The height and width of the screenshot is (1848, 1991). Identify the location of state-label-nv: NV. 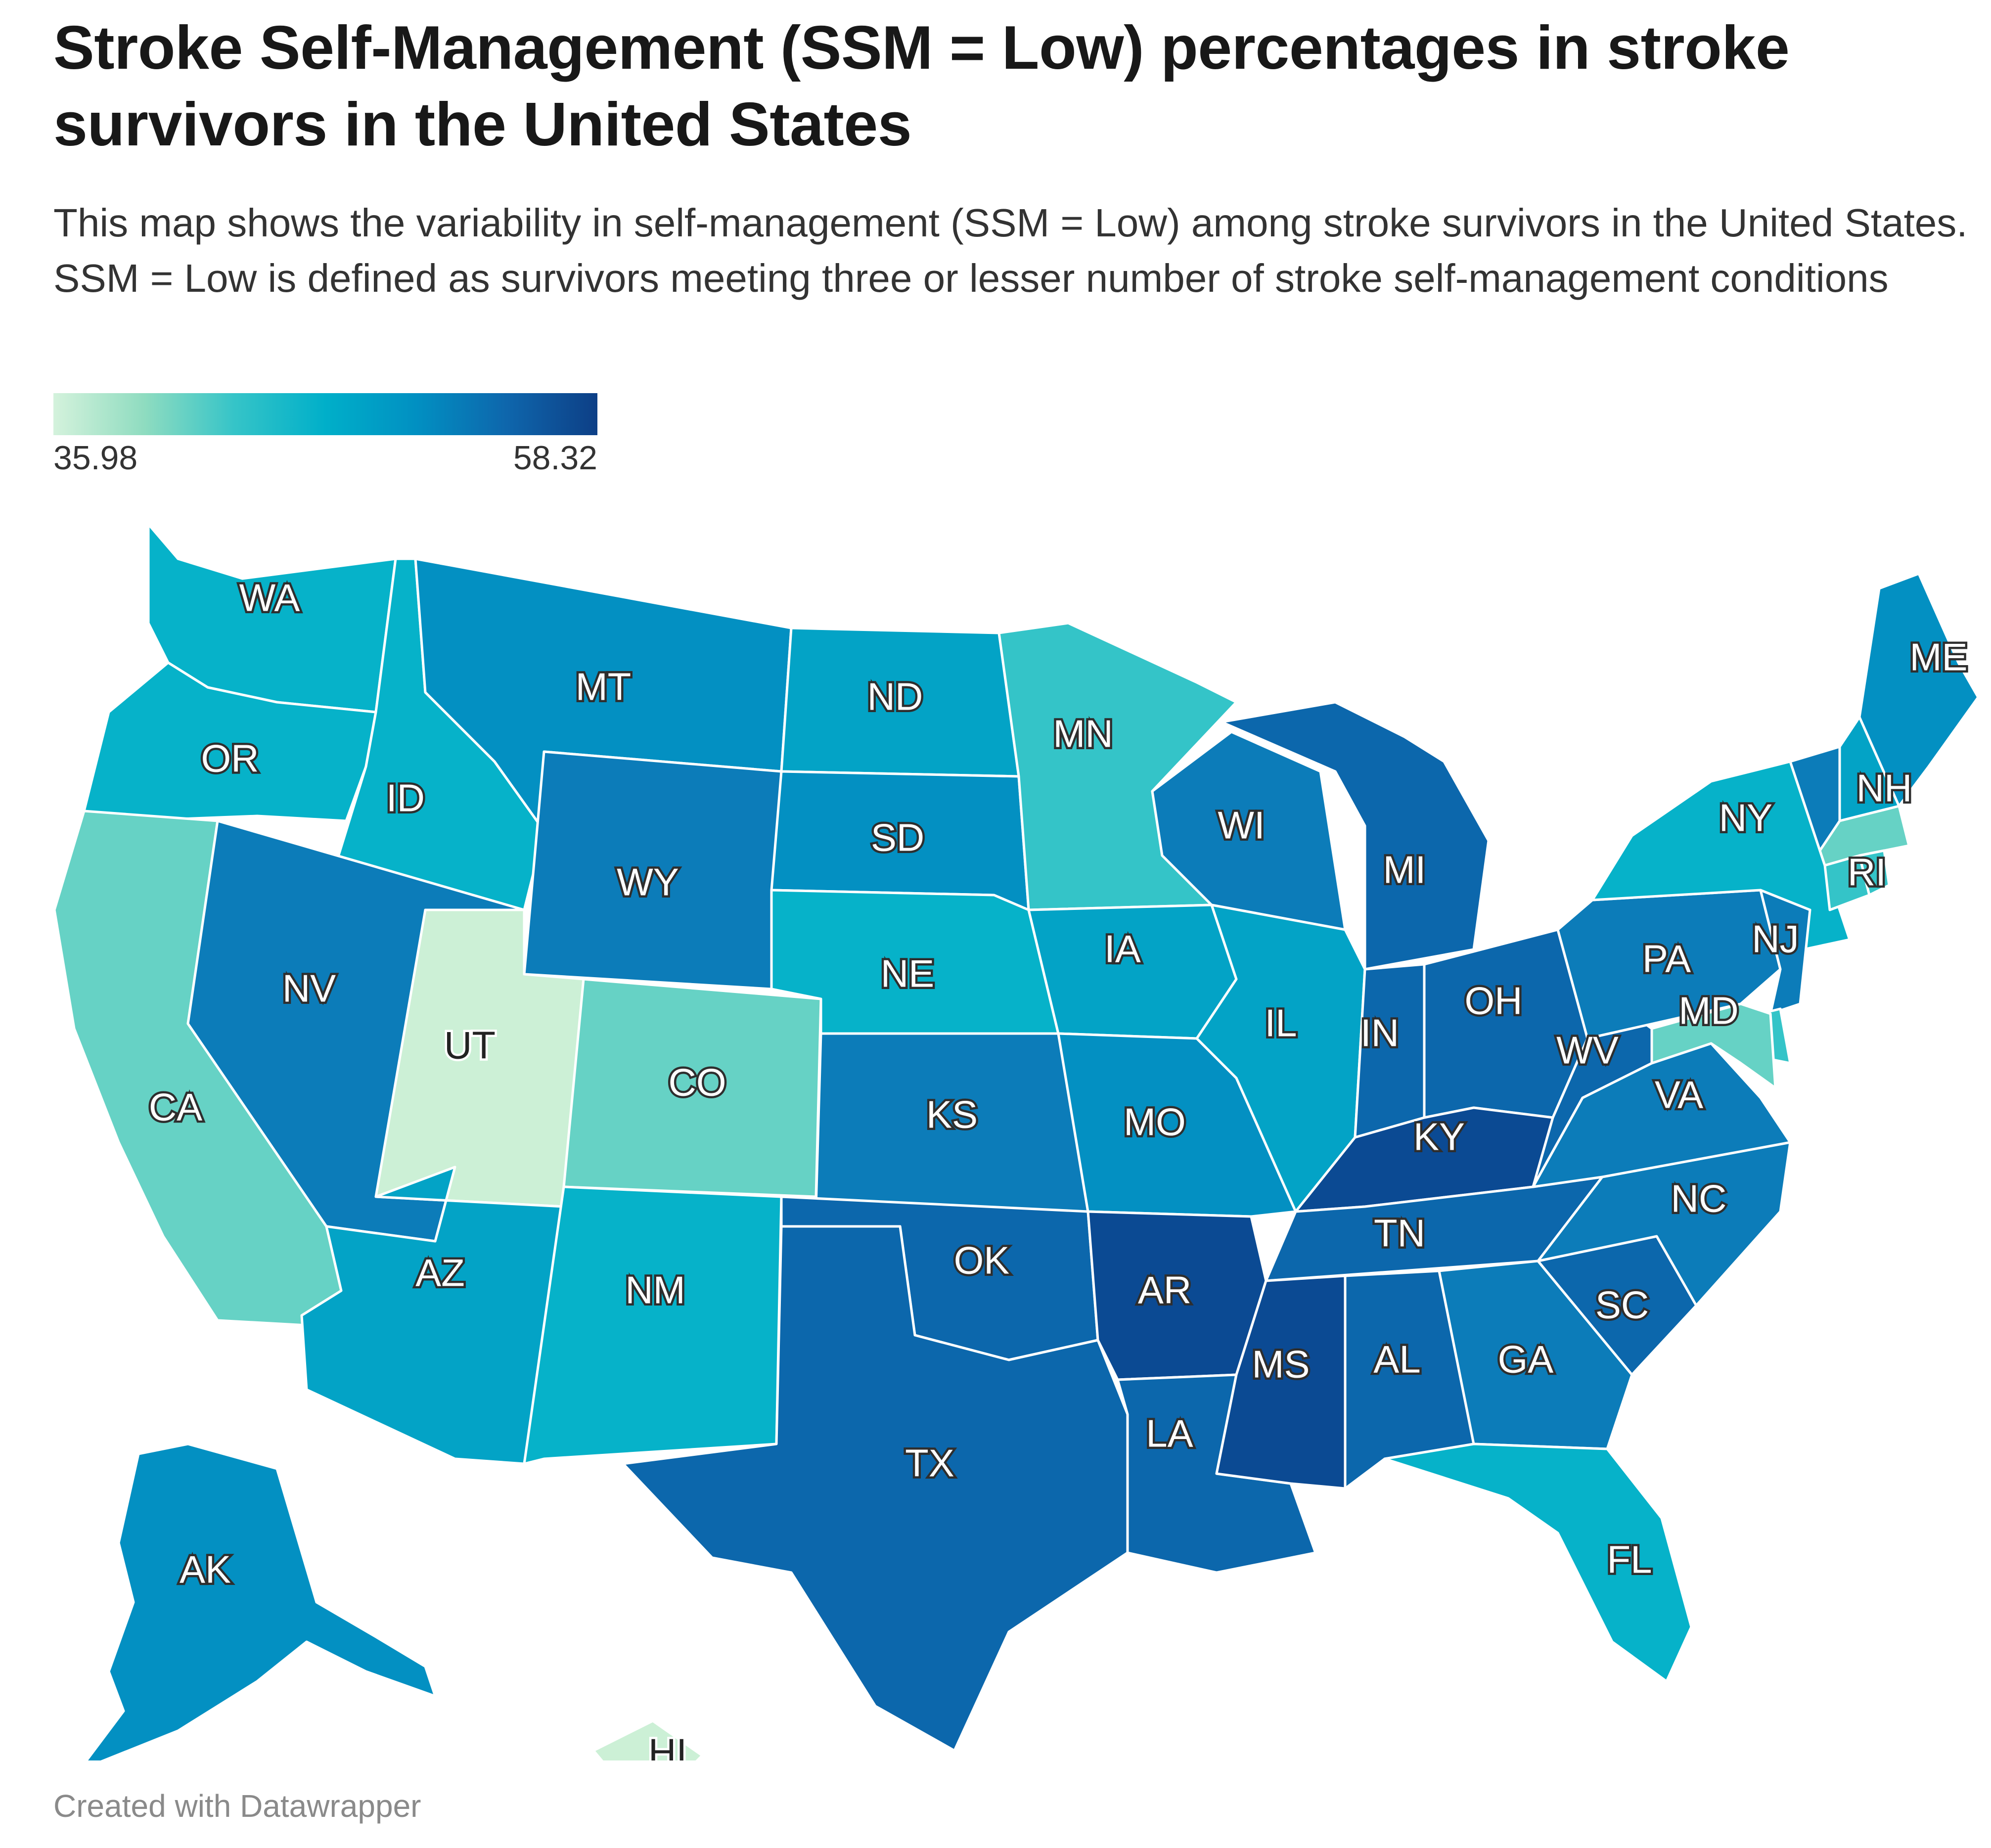
(309, 988).